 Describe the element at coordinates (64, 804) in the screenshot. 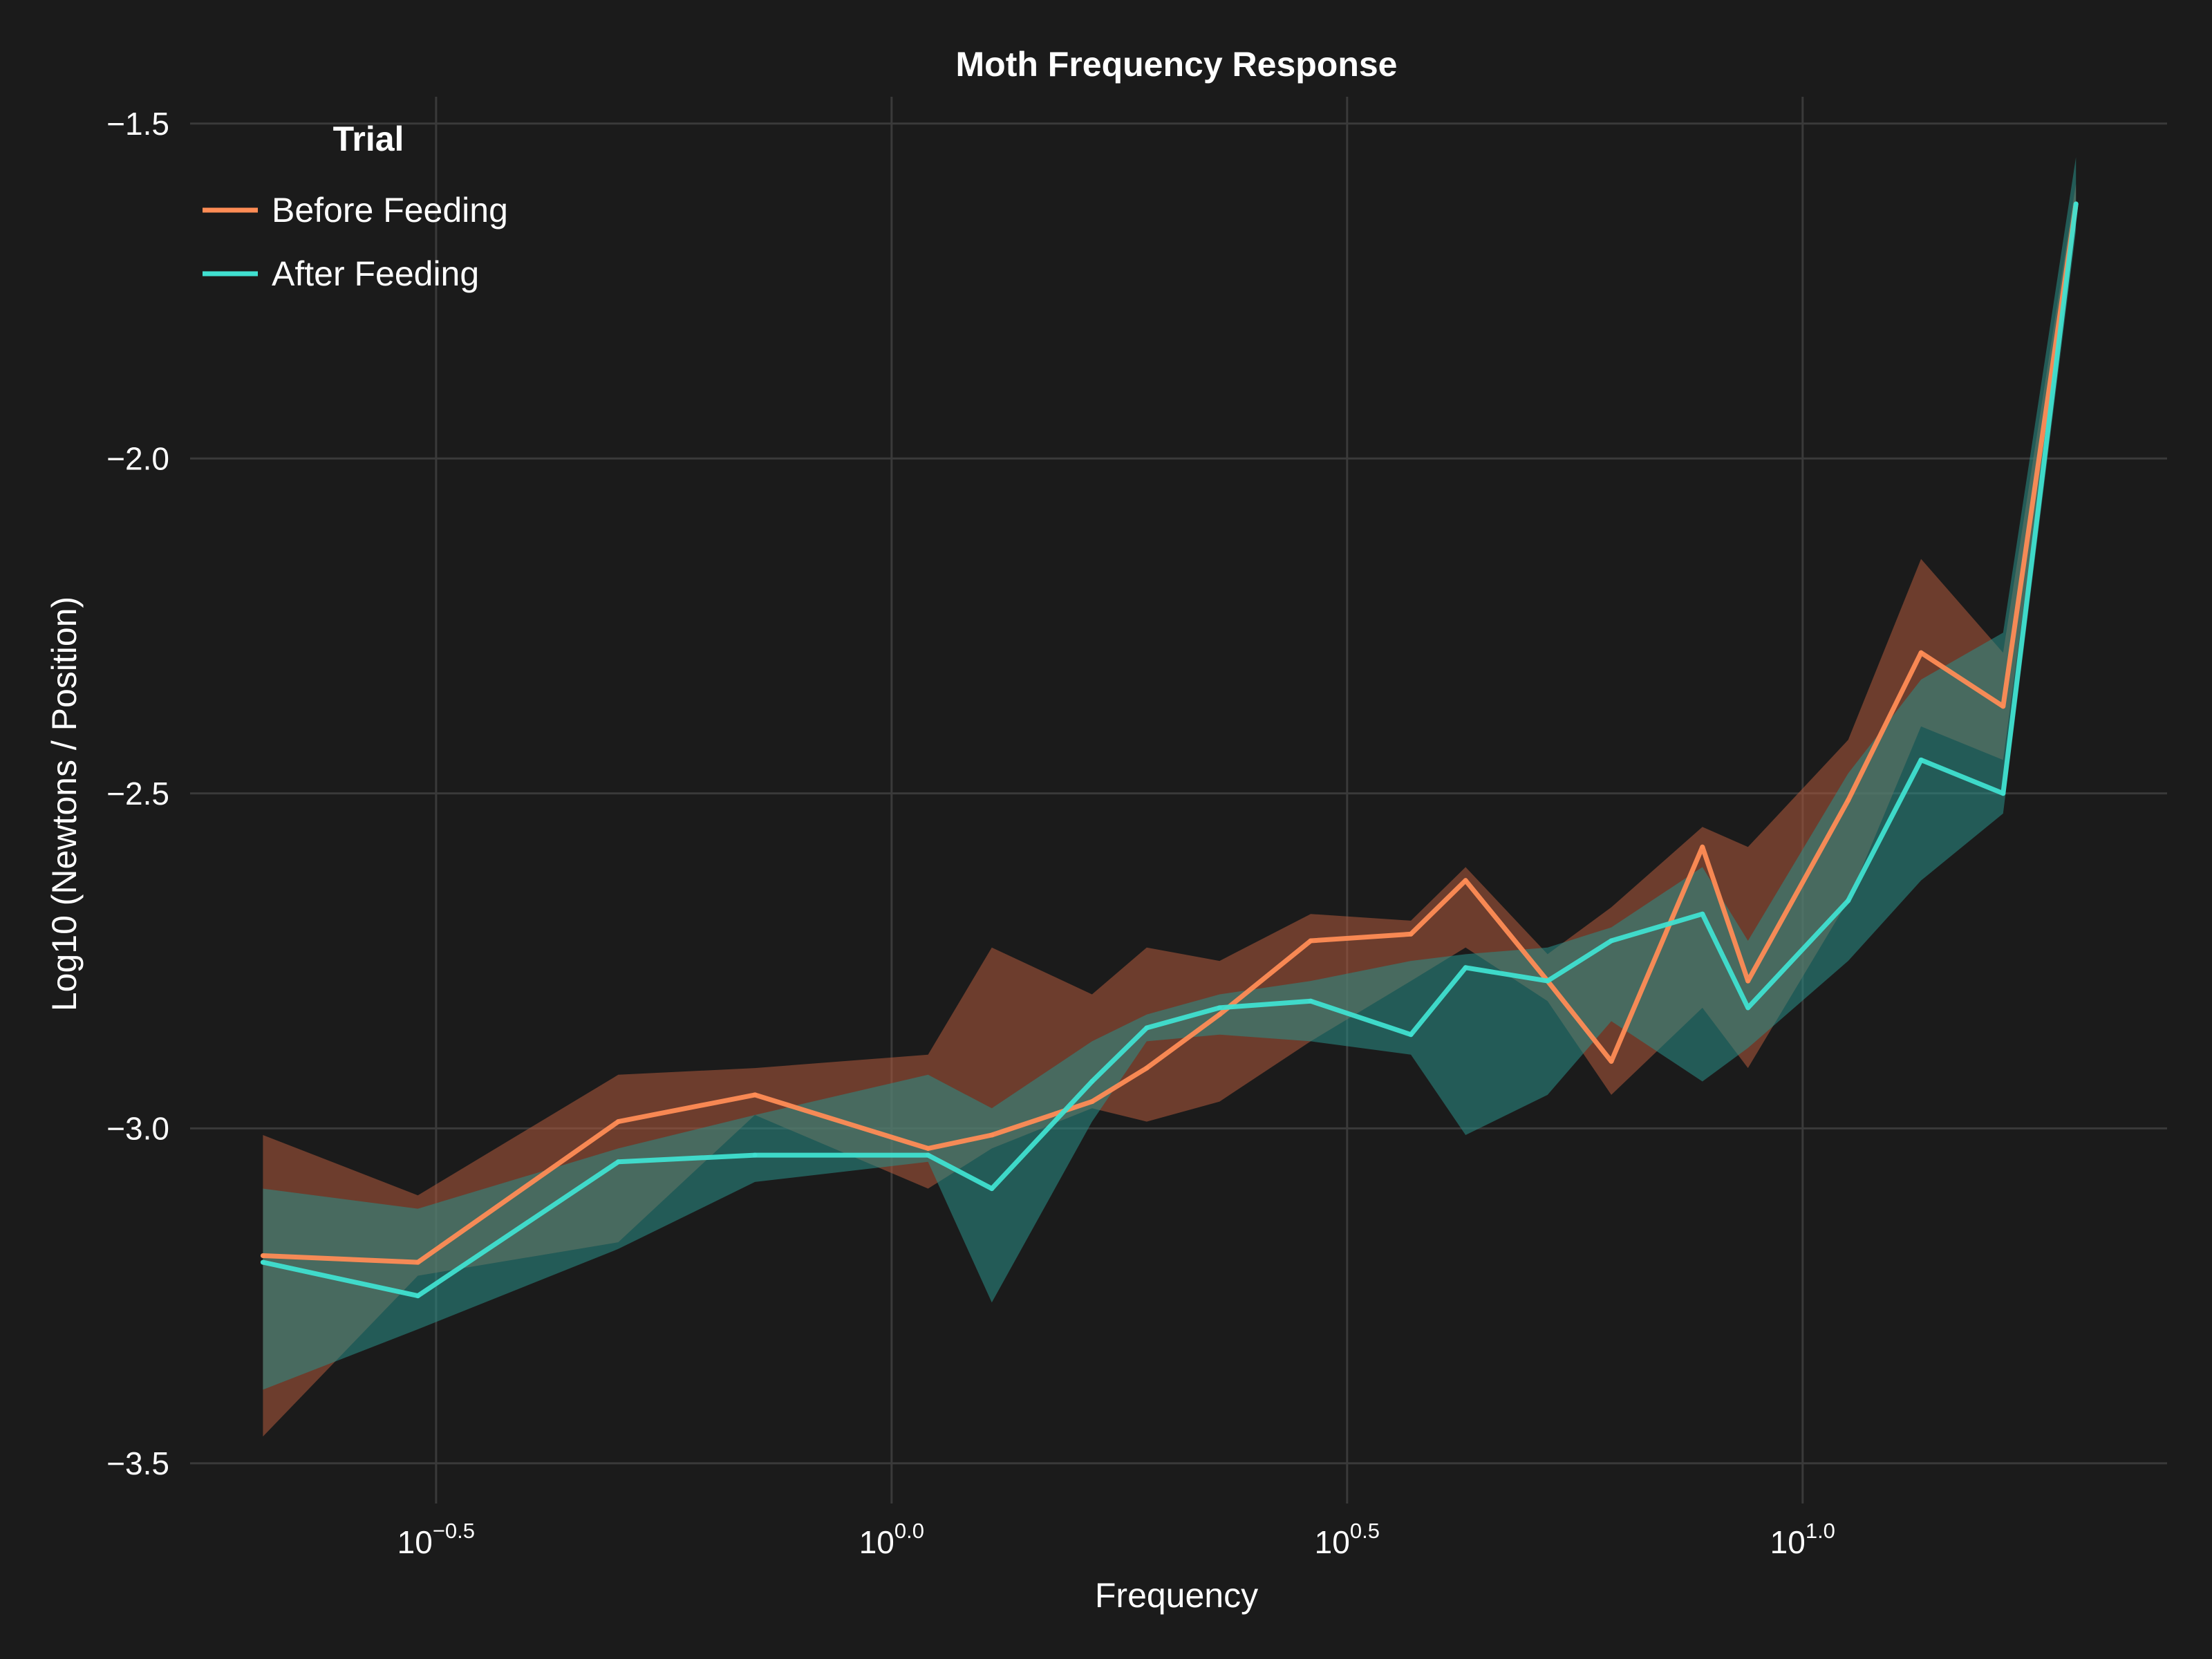

I see `y-axis-label: Log10 (Newtons / Position)` at that location.